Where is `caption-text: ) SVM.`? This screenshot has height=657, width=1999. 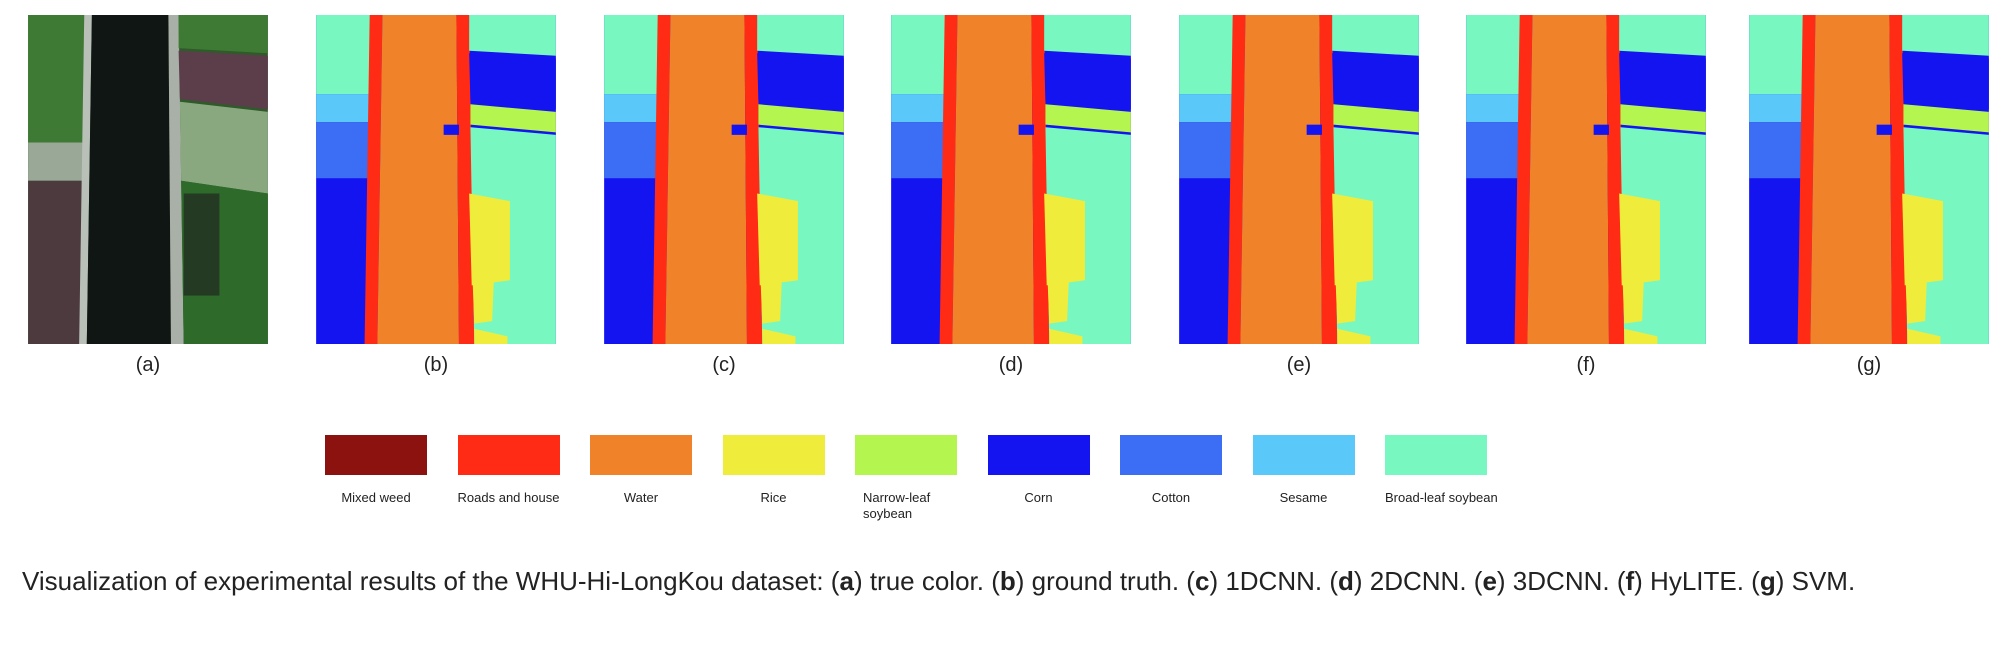
caption-text: ) SVM. is located at coordinates (1815, 581).